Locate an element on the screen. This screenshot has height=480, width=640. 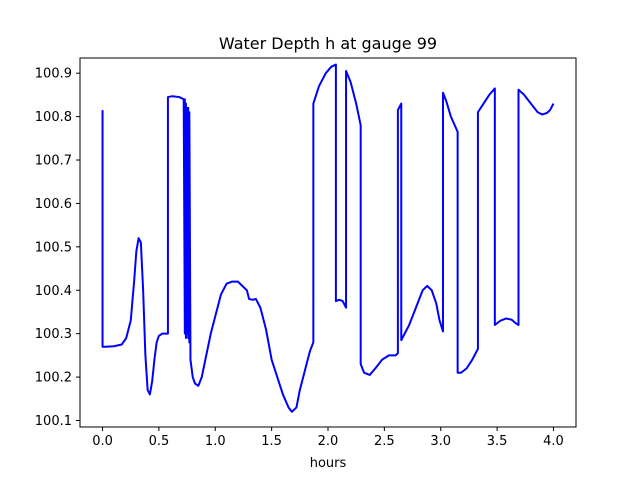
y-tick-label: 100.2 is located at coordinates (53, 378).